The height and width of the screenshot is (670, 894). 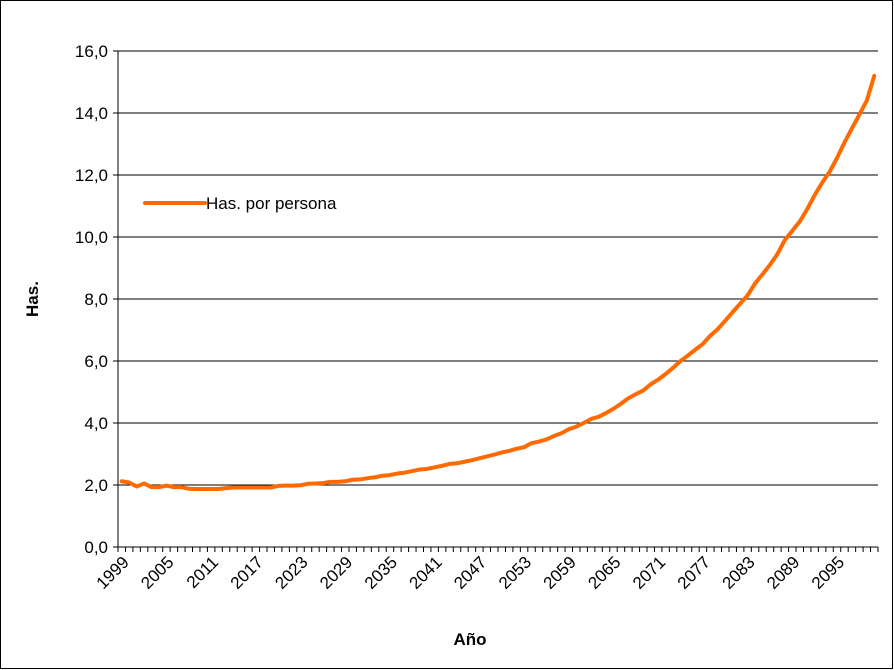 I want to click on y-tick-label: 2,0, so click(x=96, y=485).